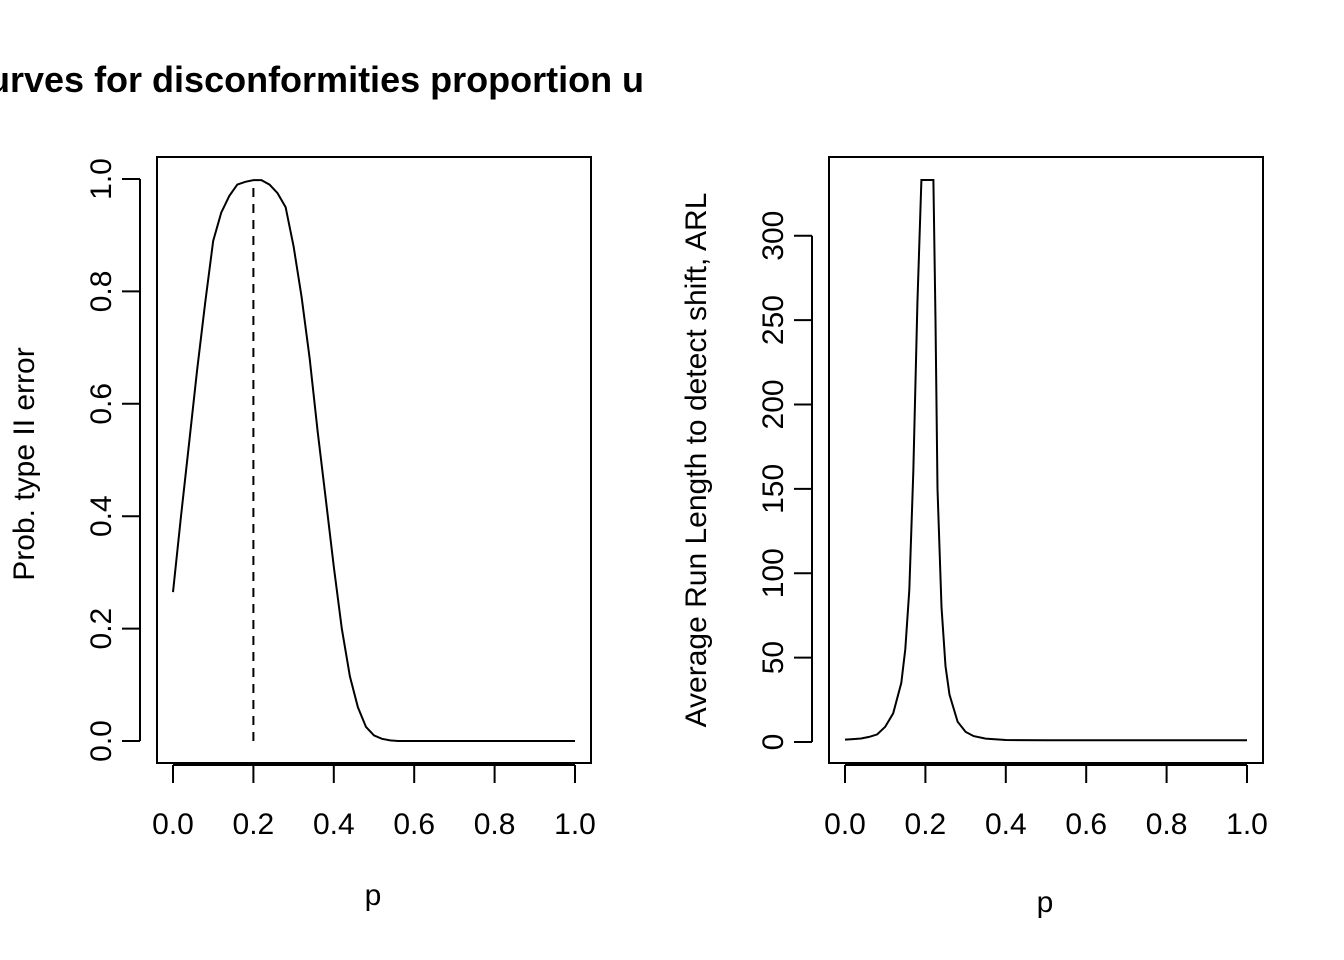 Image resolution: width=1344 pixels, height=960 pixels. I want to click on y-tick-label: 200, so click(773, 404).